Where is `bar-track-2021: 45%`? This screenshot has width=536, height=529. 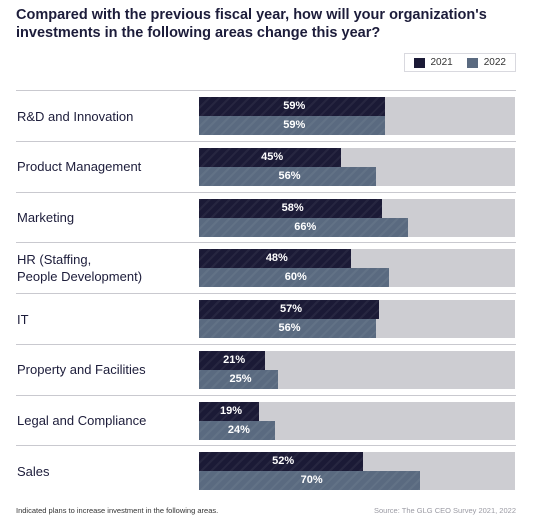 bar-track-2021: 45% is located at coordinates (357, 157).